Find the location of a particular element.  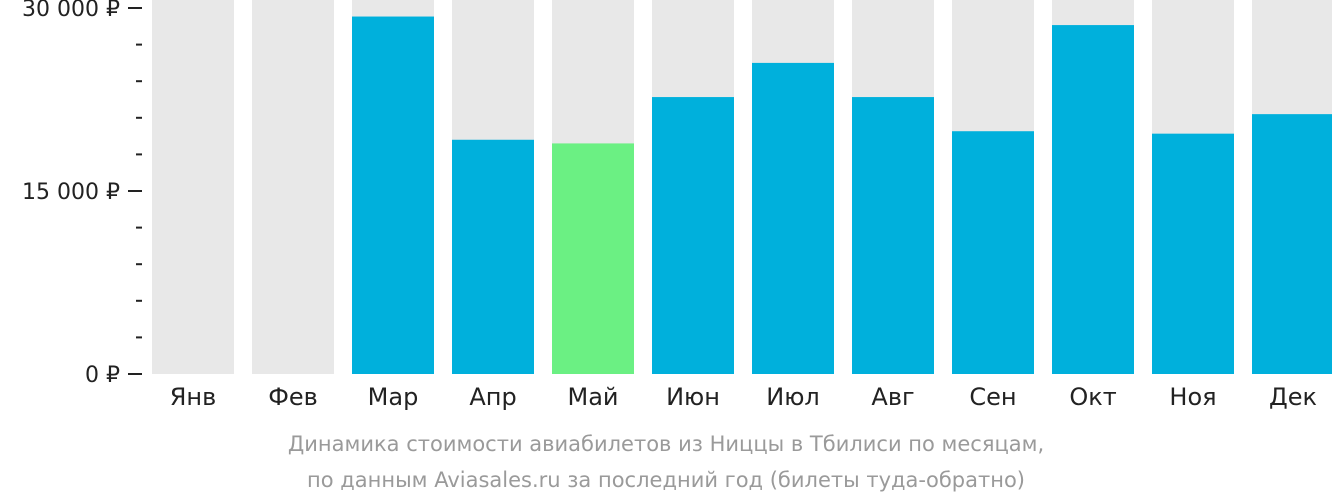

y-tick-label-1: 30 000 ₽ is located at coordinates (71, 11).